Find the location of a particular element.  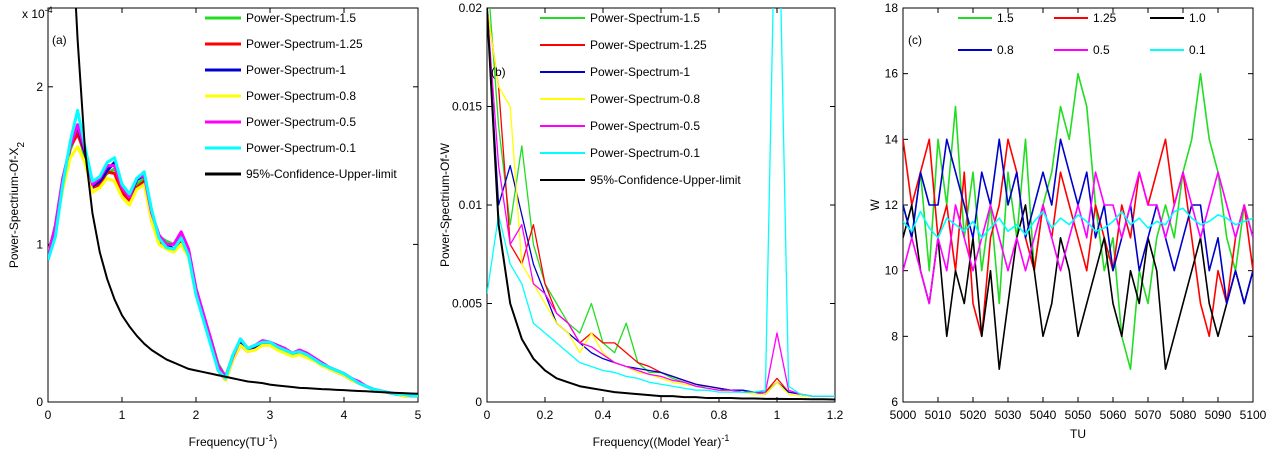

x-tick-label: 5050 is located at coordinates (1078, 415).